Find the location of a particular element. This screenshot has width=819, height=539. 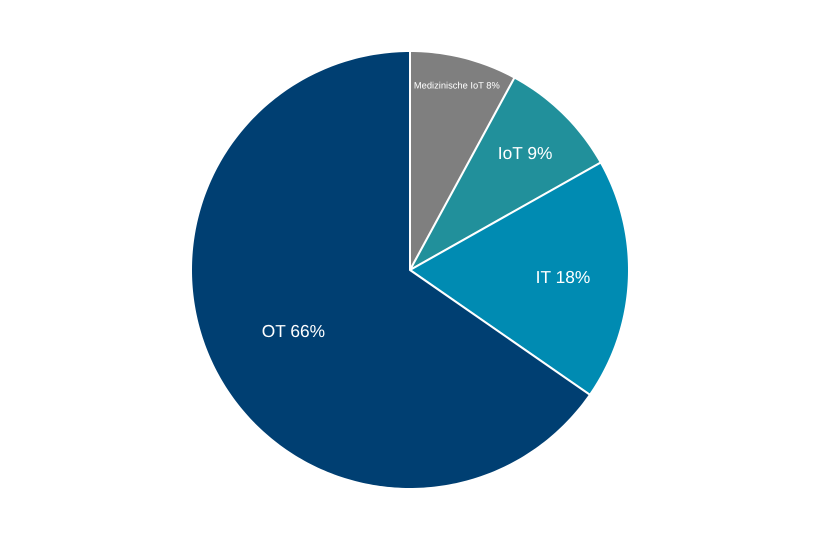

slice-label: OT 66% is located at coordinates (294, 330).